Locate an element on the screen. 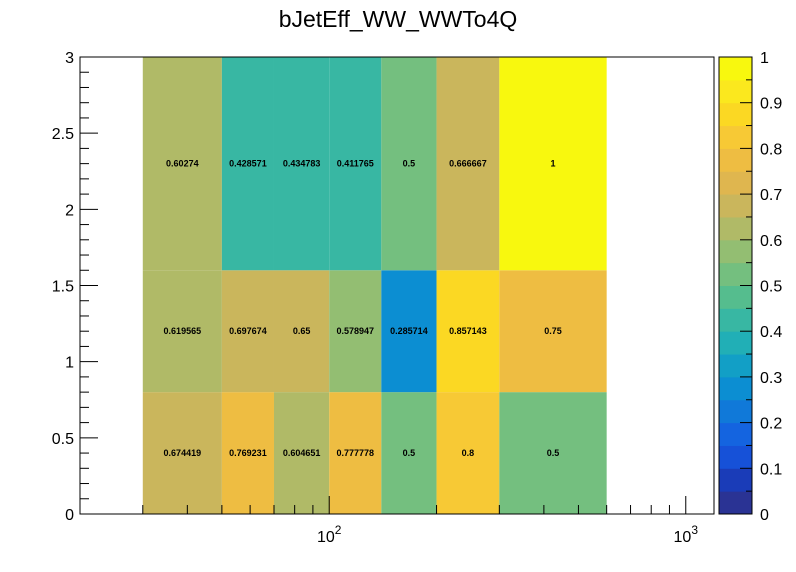 The width and height of the screenshot is (796, 572). chart-title: bJetEff_WW_WWTo4Q is located at coordinates (398, 19).